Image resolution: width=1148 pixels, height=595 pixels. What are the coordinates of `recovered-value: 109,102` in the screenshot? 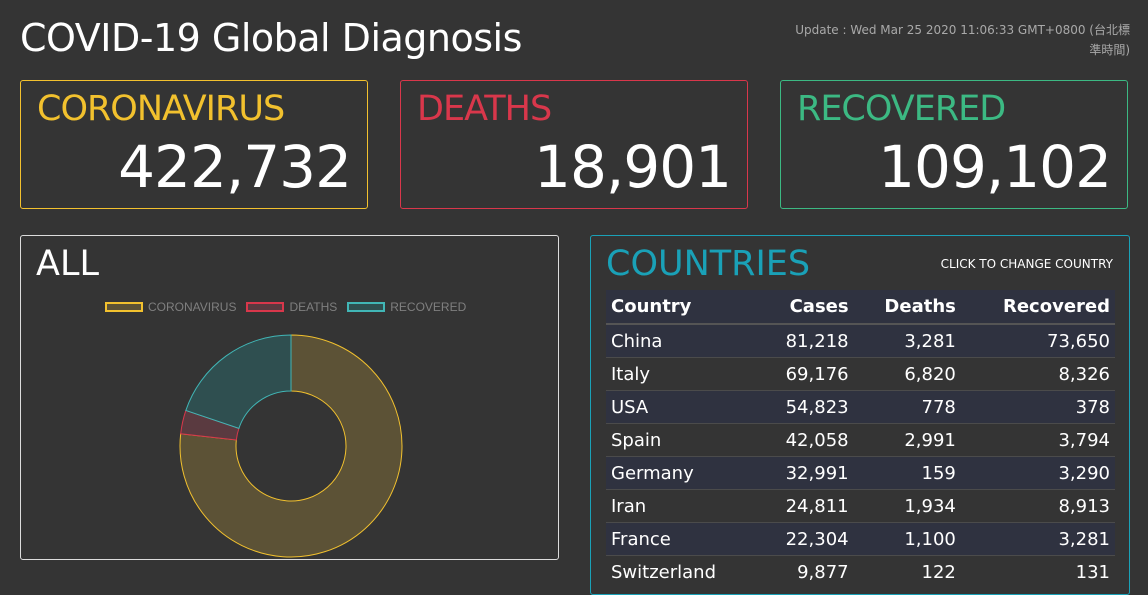 It's located at (995, 167).